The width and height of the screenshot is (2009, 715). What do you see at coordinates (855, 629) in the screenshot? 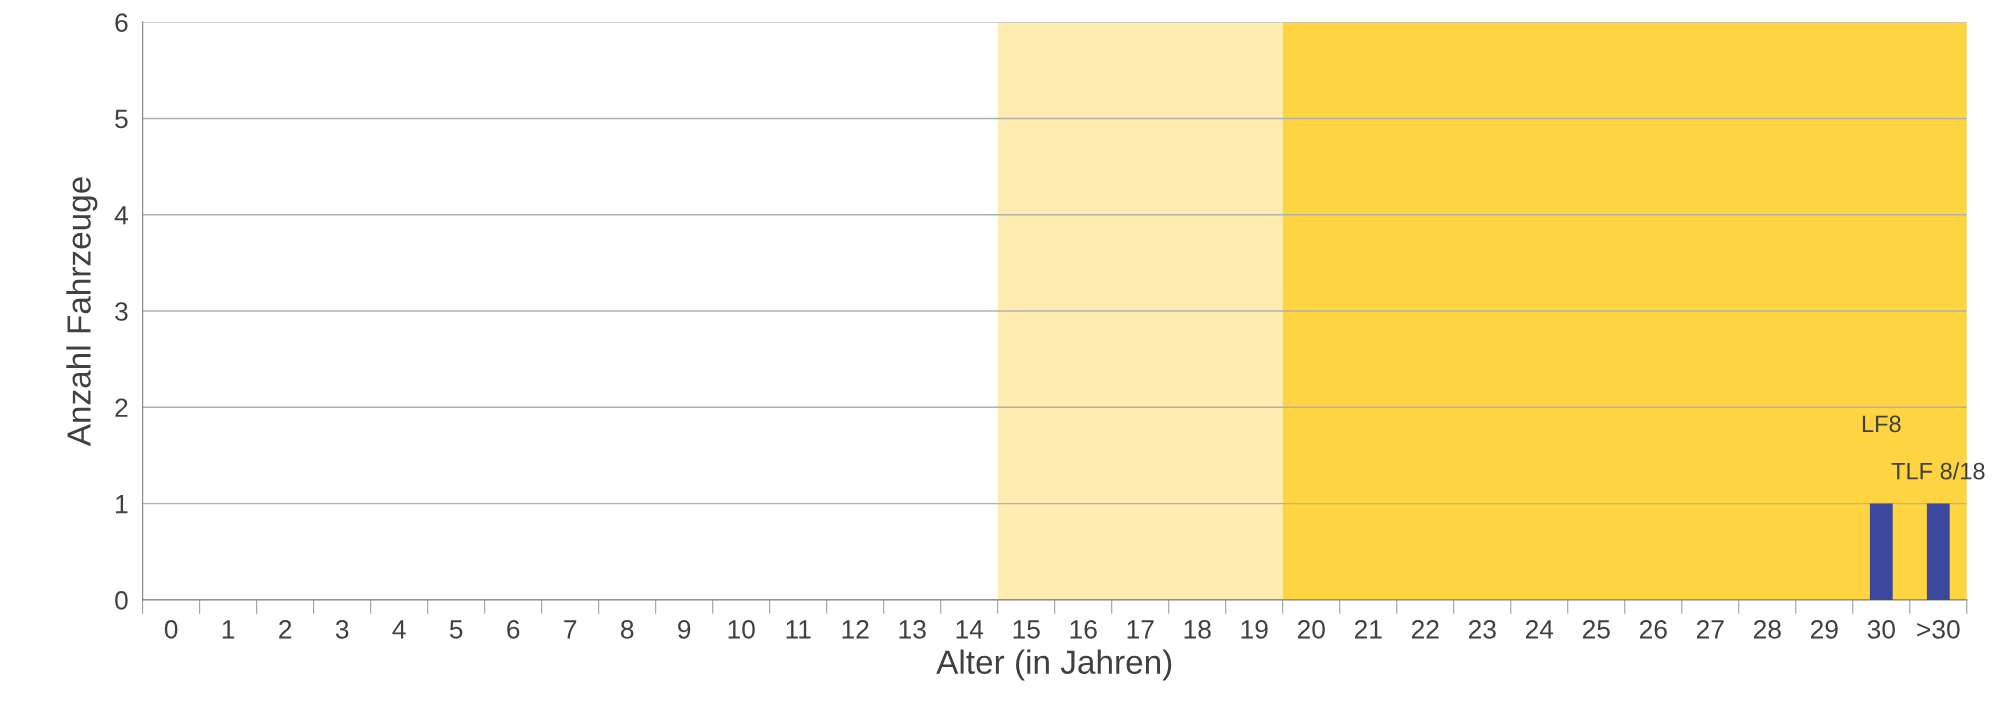
I see `x-tick-label: 12` at bounding box center [855, 629].